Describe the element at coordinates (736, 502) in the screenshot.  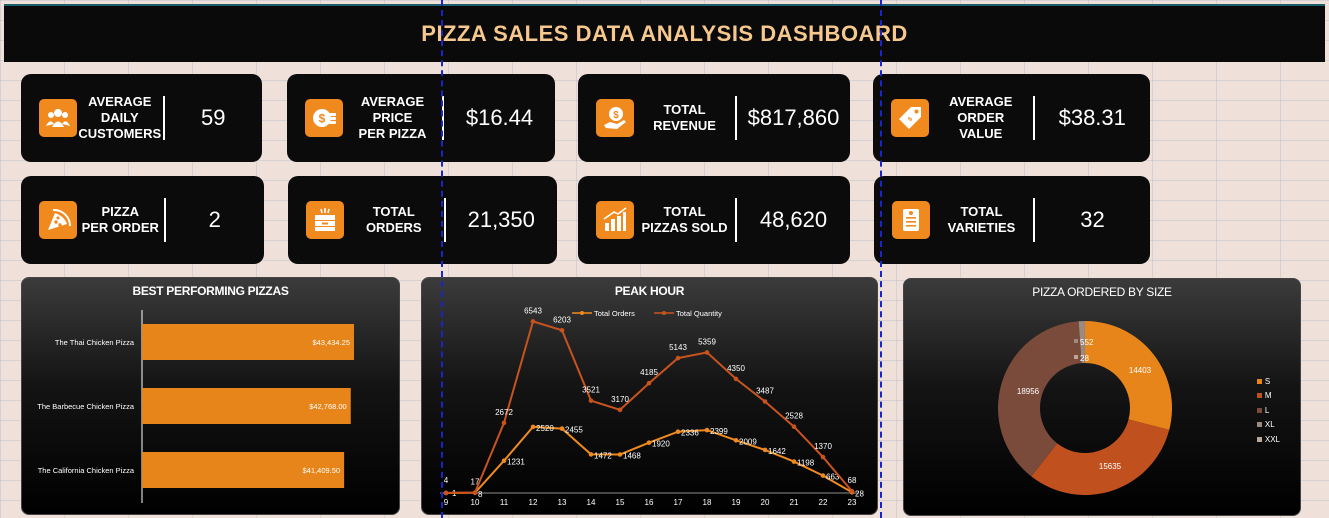
I see `x-tick-label: 19` at that location.